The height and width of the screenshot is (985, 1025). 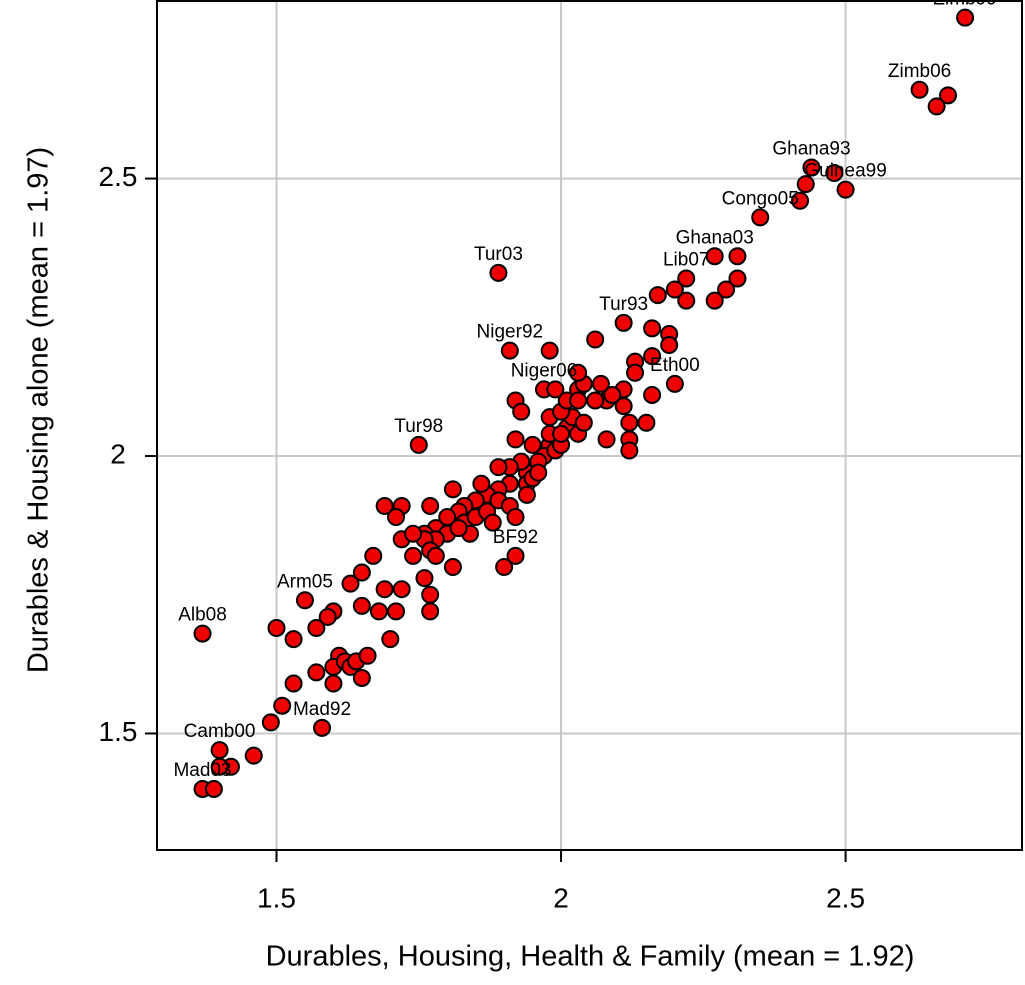 What do you see at coordinates (715, 237) in the screenshot?
I see `point-label: Ghana03` at bounding box center [715, 237].